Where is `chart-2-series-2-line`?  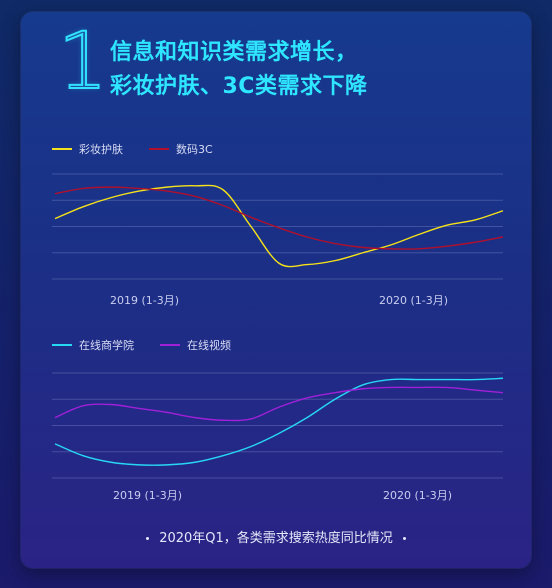 chart-2-series-2-line is located at coordinates (279, 404).